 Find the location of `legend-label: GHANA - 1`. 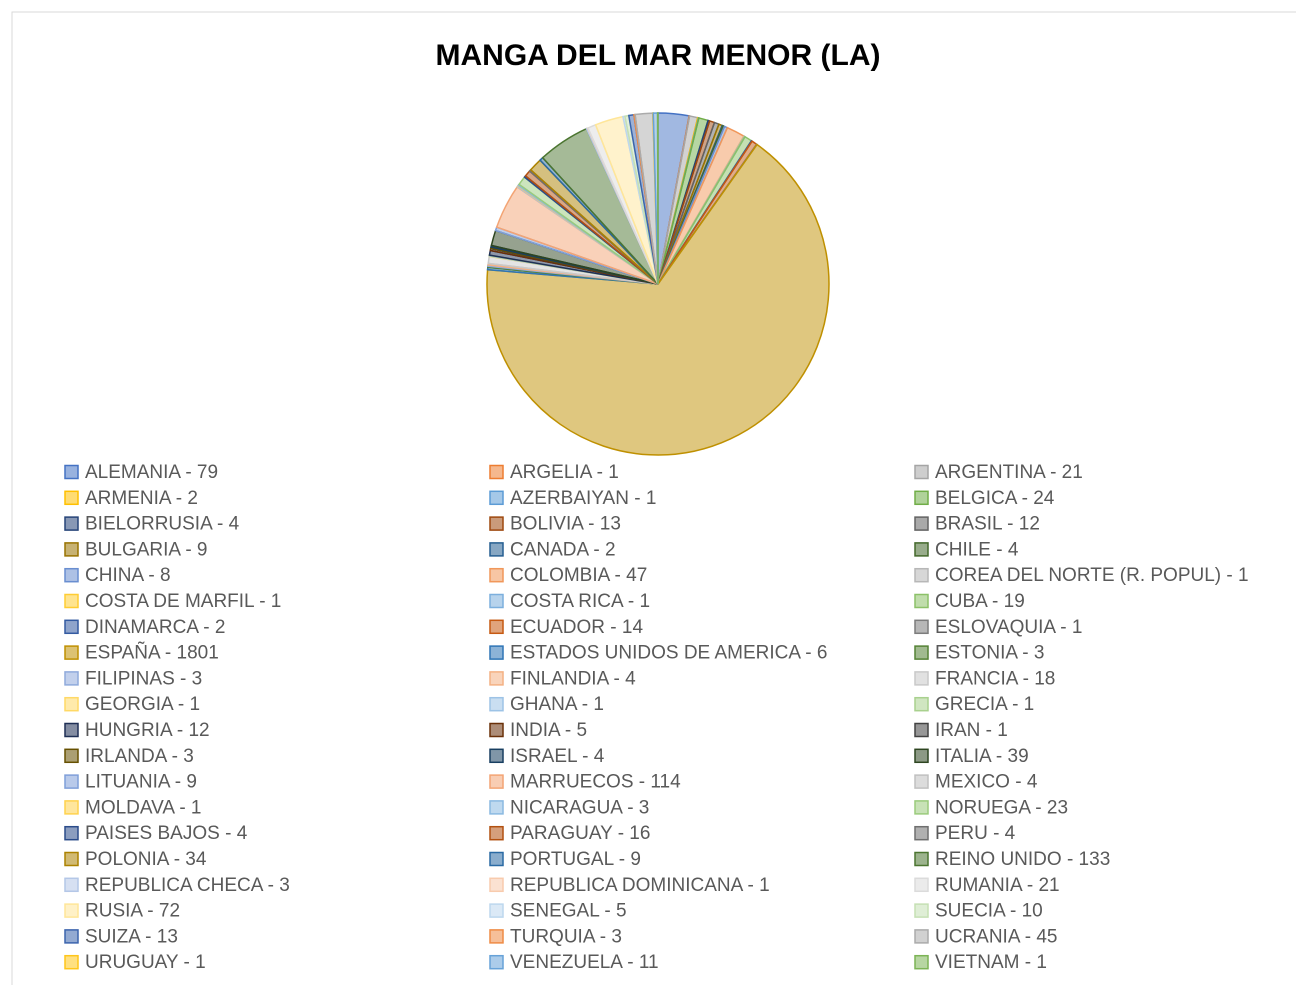

legend-label: GHANA - 1 is located at coordinates (557, 704).